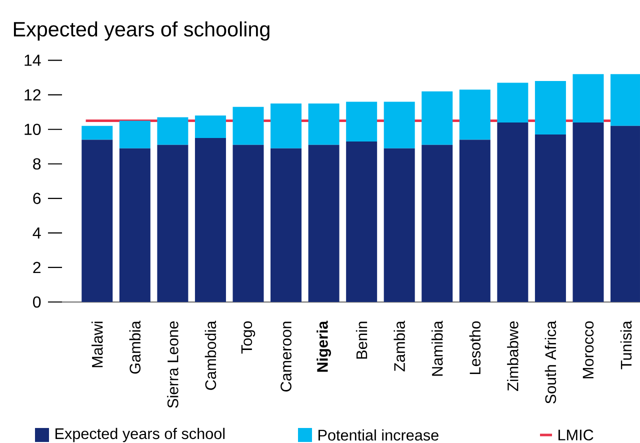  Describe the element at coordinates (142, 31) in the screenshot. I see `chart-title: Expected years of schooling` at that location.